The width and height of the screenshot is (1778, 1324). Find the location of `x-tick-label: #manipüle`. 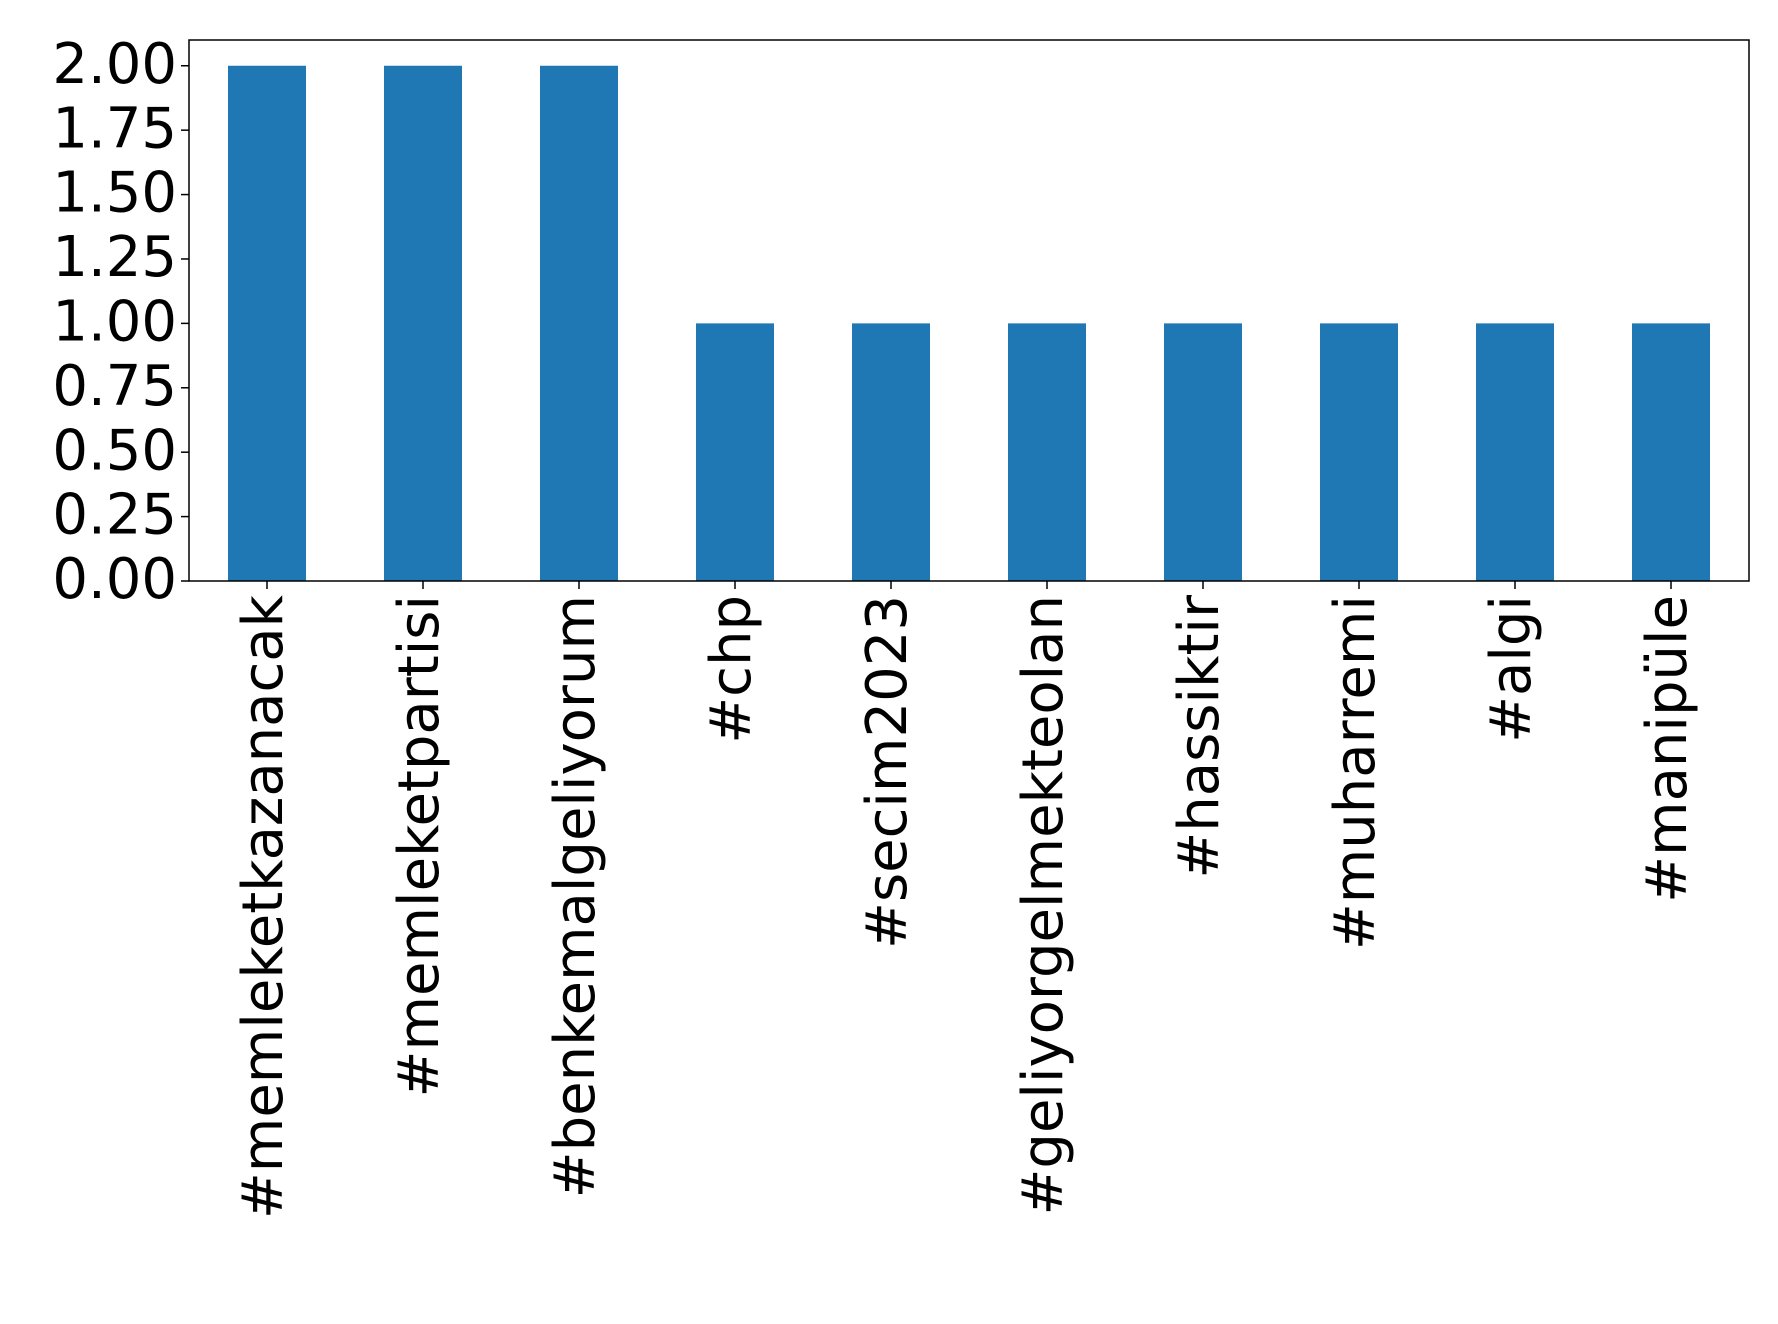

x-tick-label: #manipüle is located at coordinates (1667, 749).